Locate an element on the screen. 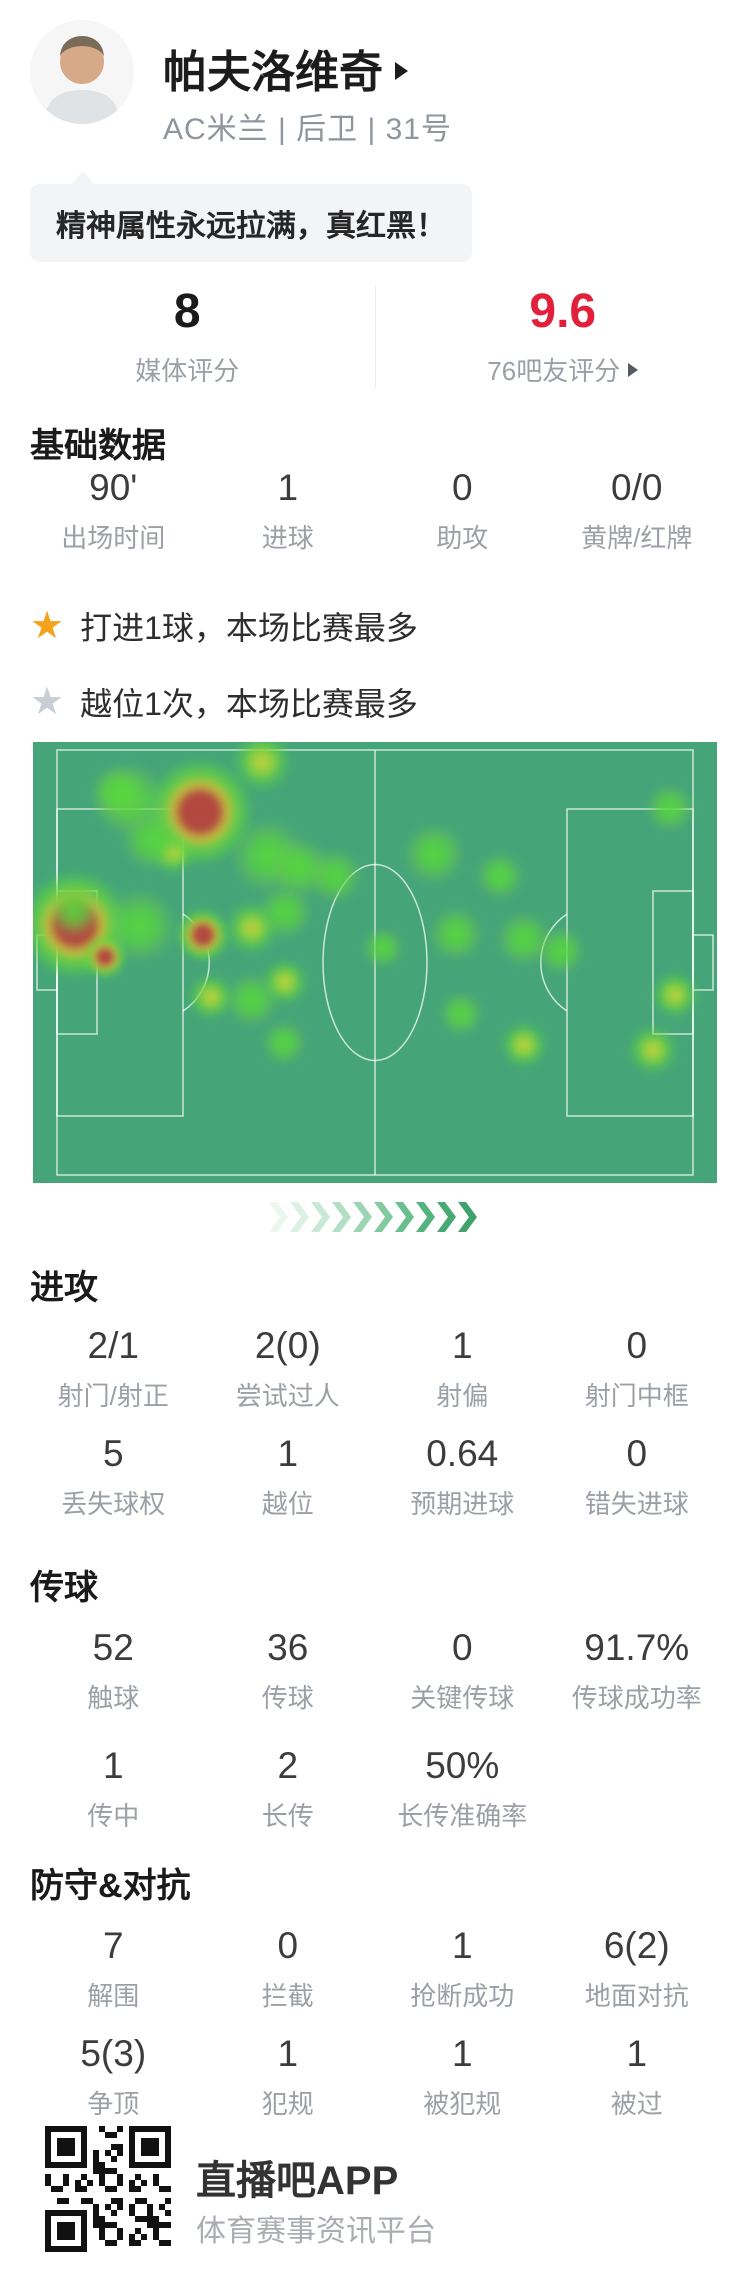  passing-section-title: 传球 is located at coordinates (64, 1588).